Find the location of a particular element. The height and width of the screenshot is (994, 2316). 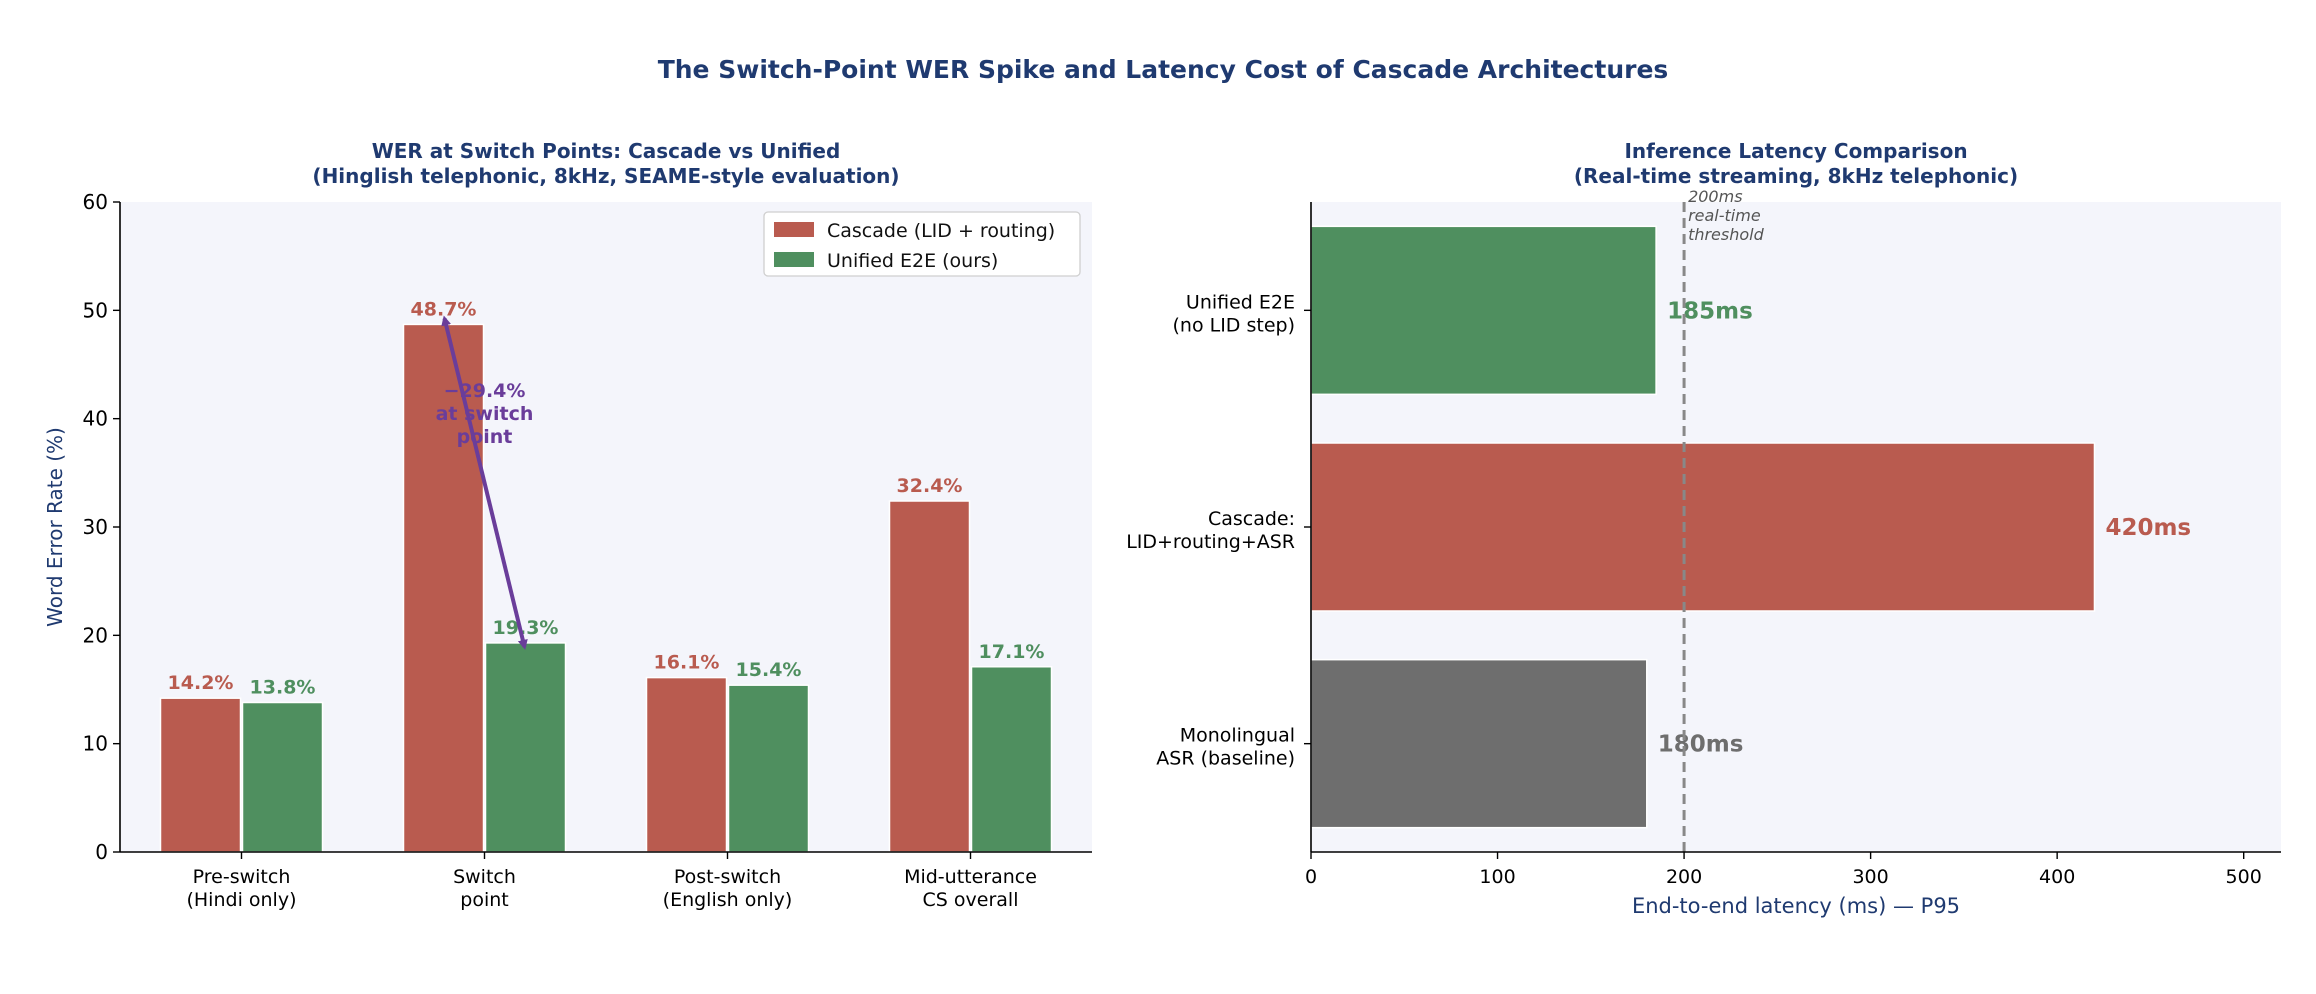

annotation-text: −29.4% at switch point is located at coordinates (485, 414).